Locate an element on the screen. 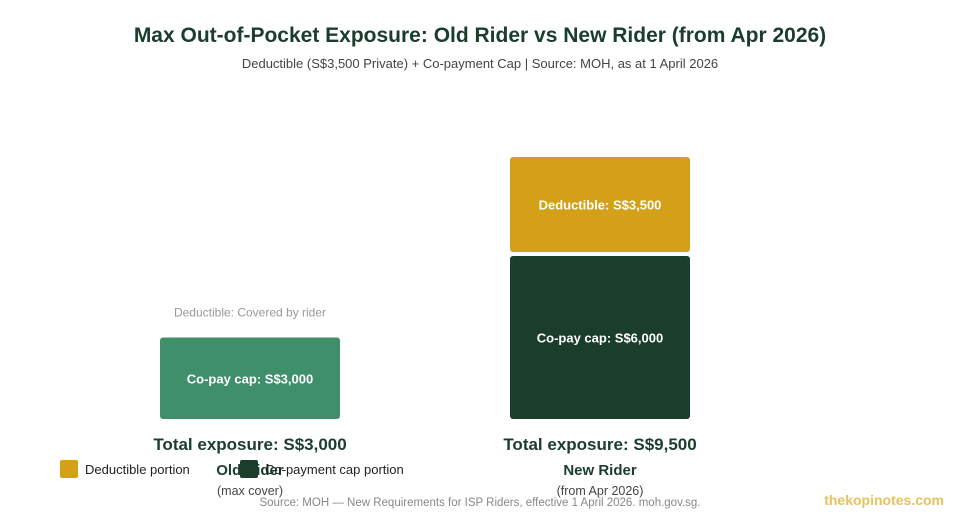  bar-label-deductible-1: Deductible: S$3,500 is located at coordinates (600, 205).